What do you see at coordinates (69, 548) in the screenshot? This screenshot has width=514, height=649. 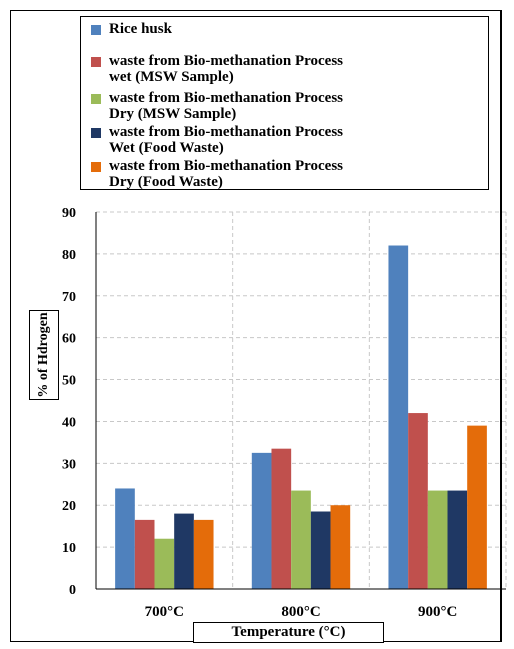 I see `y-tick-label: 10` at bounding box center [69, 548].